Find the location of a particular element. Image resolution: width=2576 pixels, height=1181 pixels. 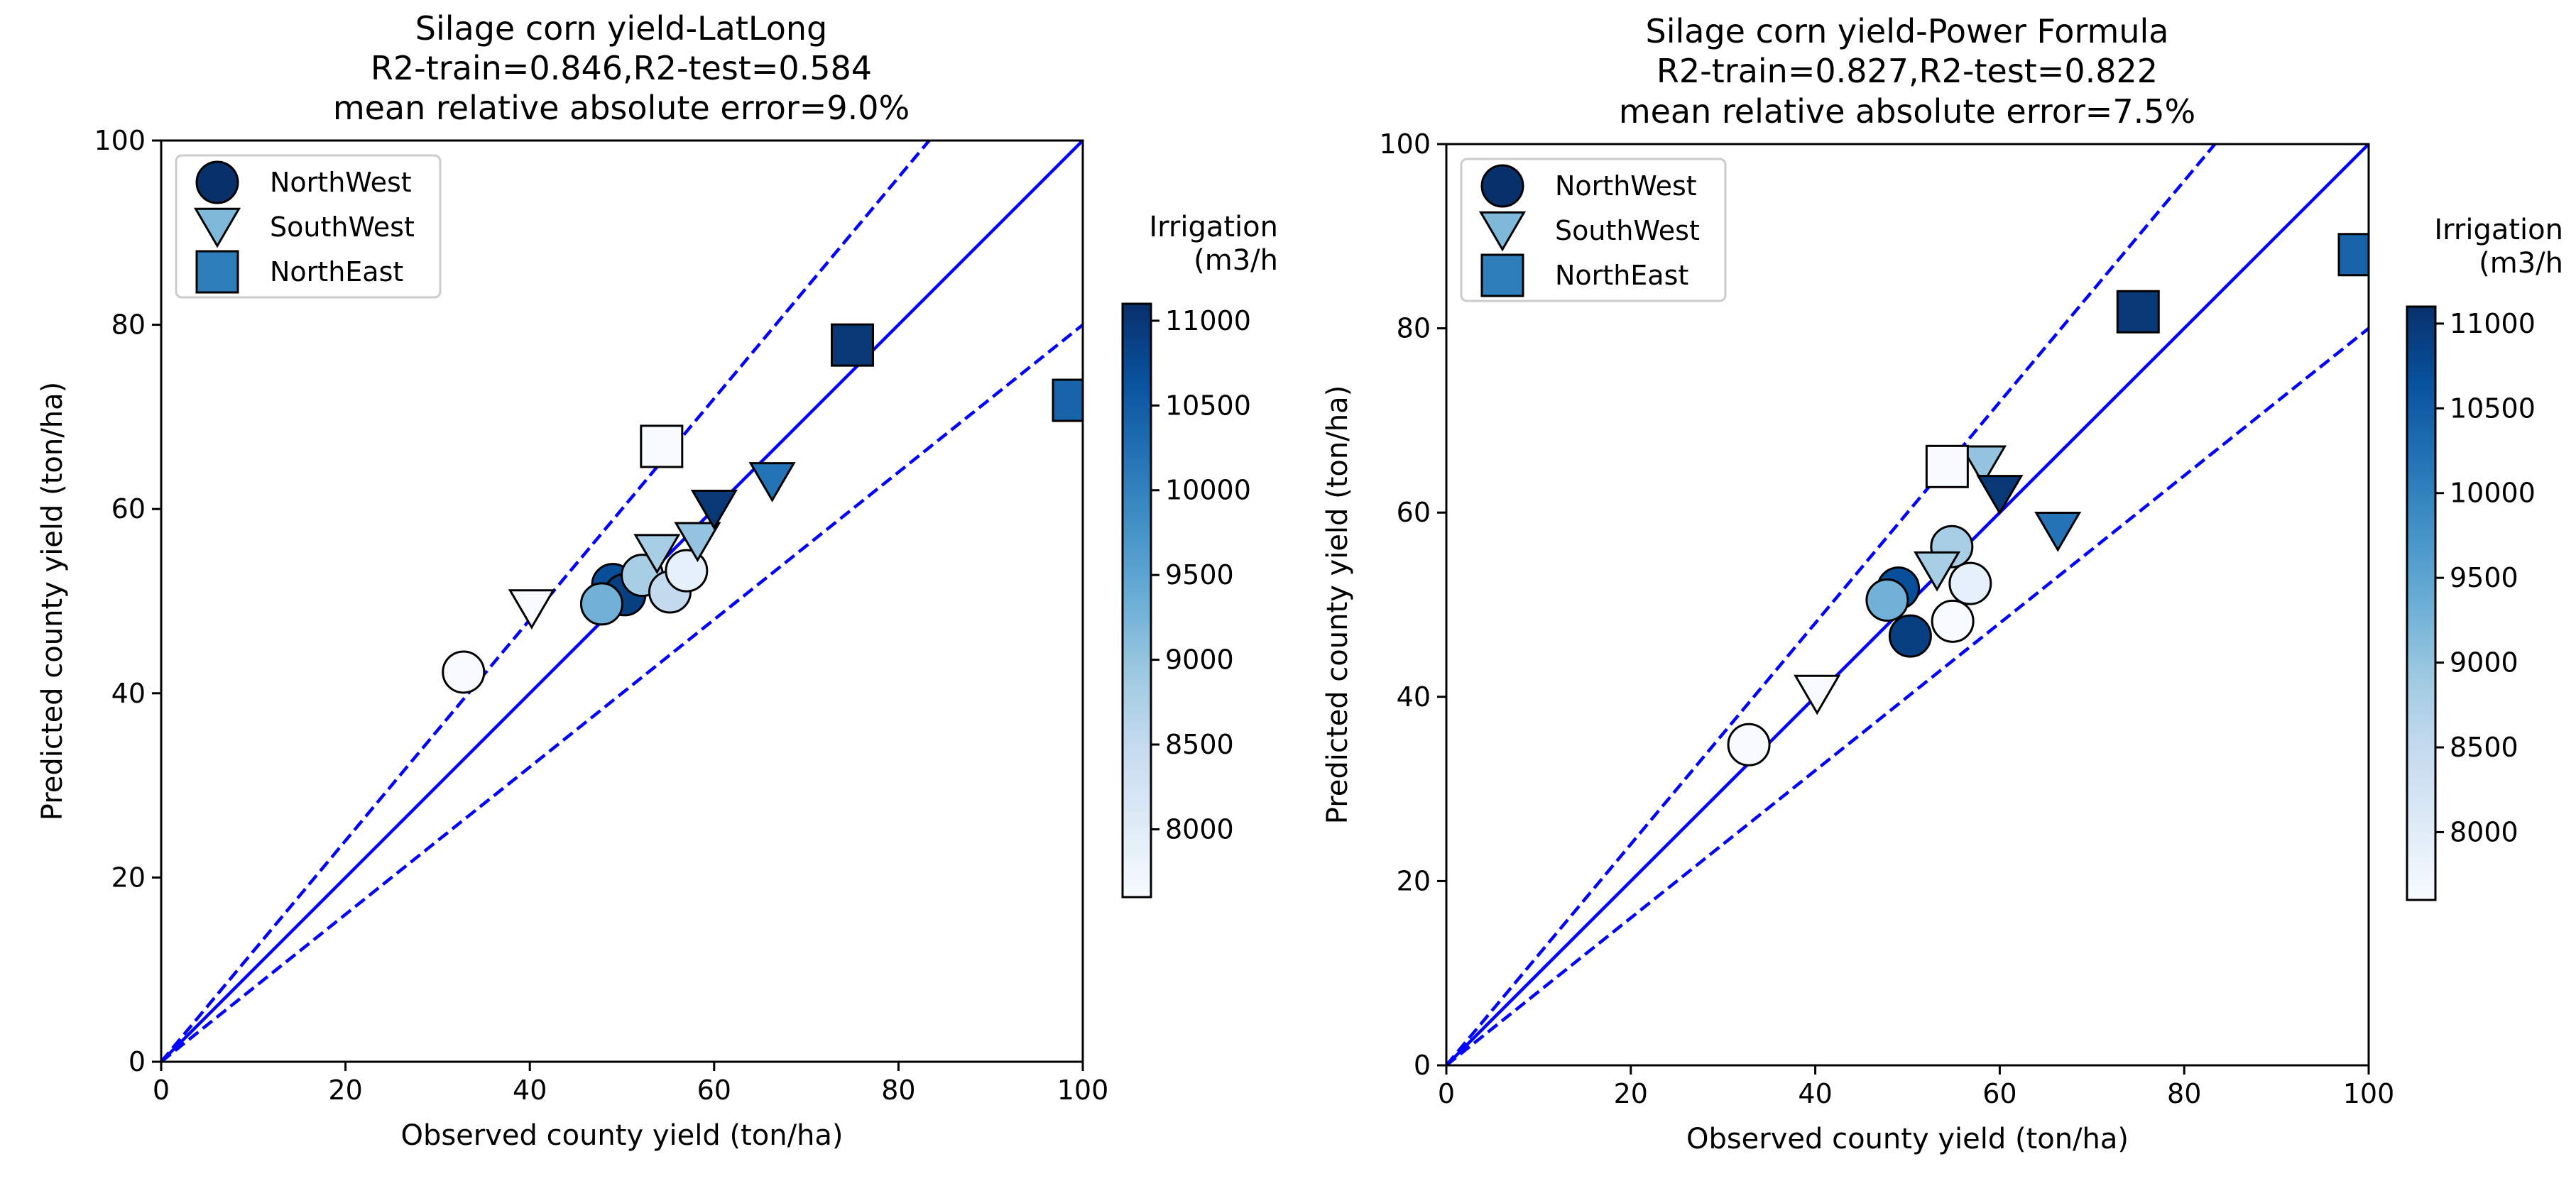

legend-box is located at coordinates (308, 226).